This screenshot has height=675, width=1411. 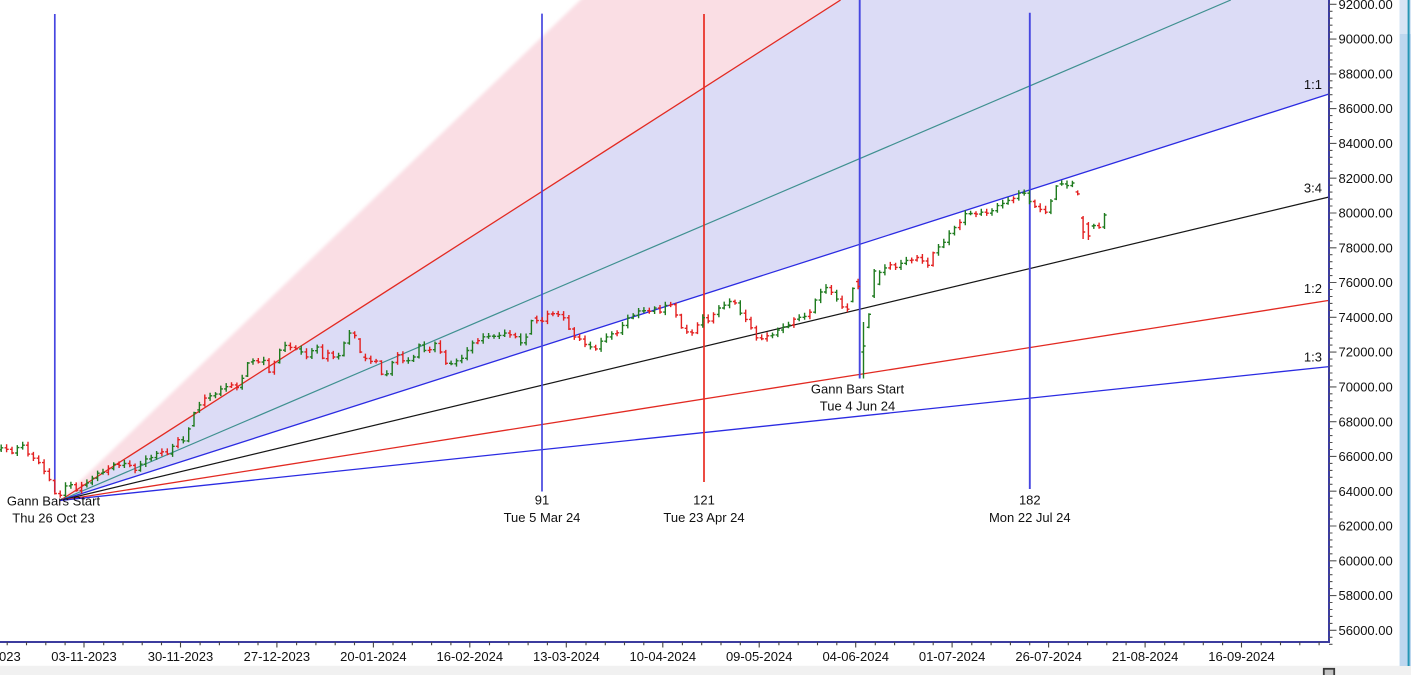 What do you see at coordinates (1366, 39) in the screenshot?
I see `svg-text: 90000.00` at bounding box center [1366, 39].